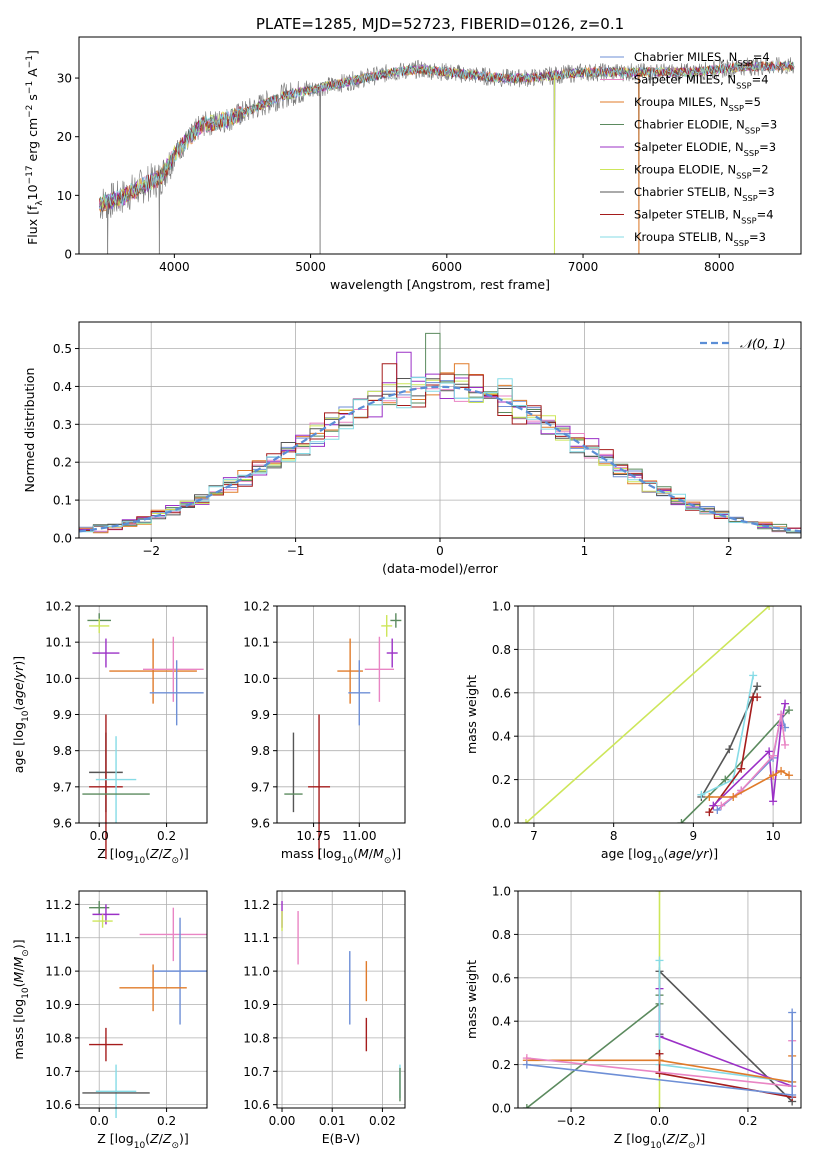 The height and width of the screenshot is (1170, 819). Describe the element at coordinates (256, 607) in the screenshot. I see `y-tick-label: 10.2` at that location.